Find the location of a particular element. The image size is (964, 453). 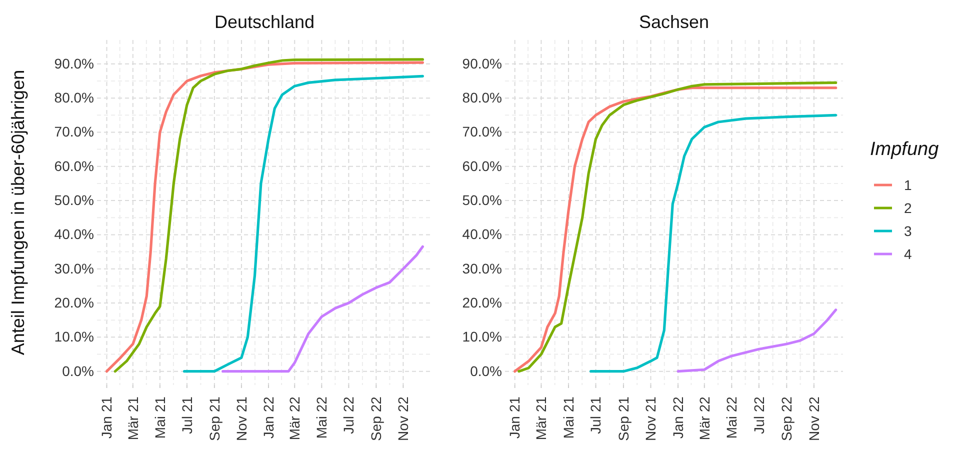

y-axis-title: Anteil Impfungen in über-60jährigen is located at coordinates (18, 213).